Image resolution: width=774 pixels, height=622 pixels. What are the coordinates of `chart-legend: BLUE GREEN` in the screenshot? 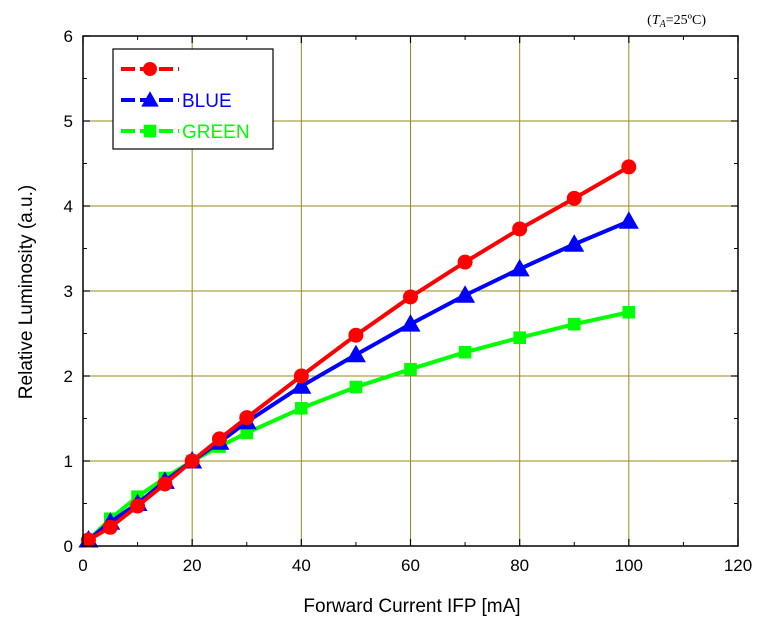 It's located at (193, 99).